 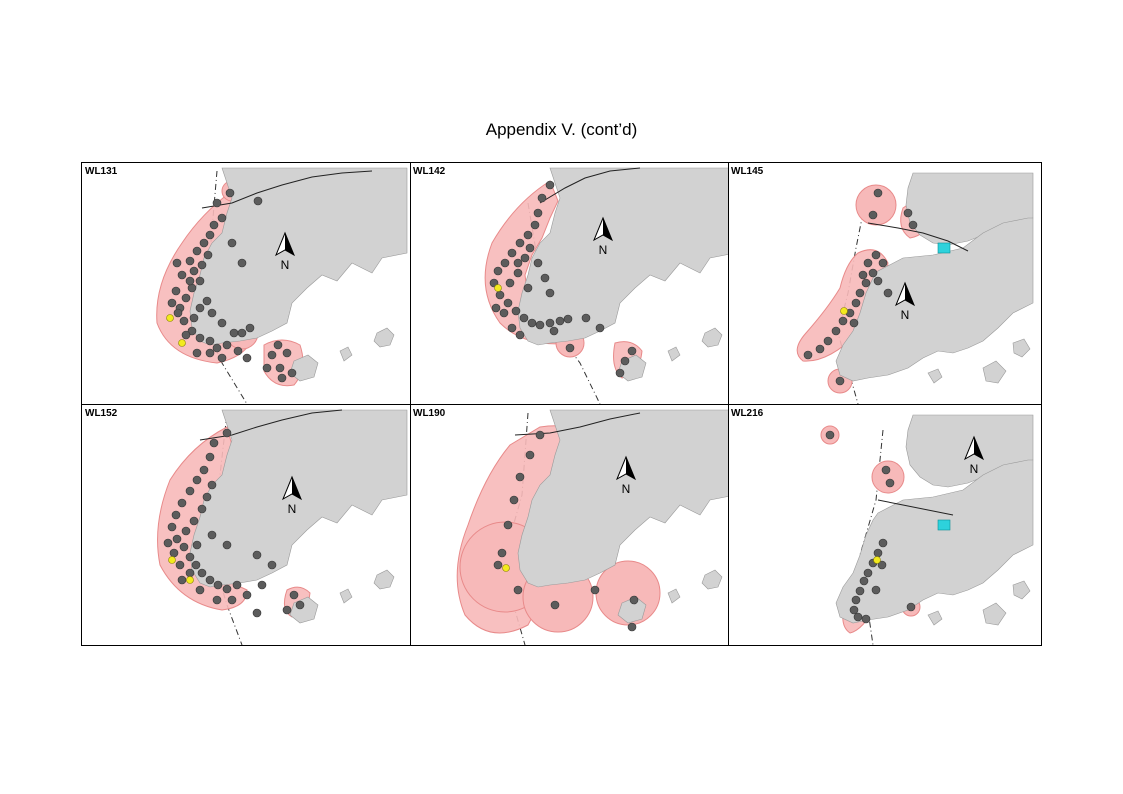 What do you see at coordinates (747, 171) in the screenshot?
I see `panel-label: WL145` at bounding box center [747, 171].